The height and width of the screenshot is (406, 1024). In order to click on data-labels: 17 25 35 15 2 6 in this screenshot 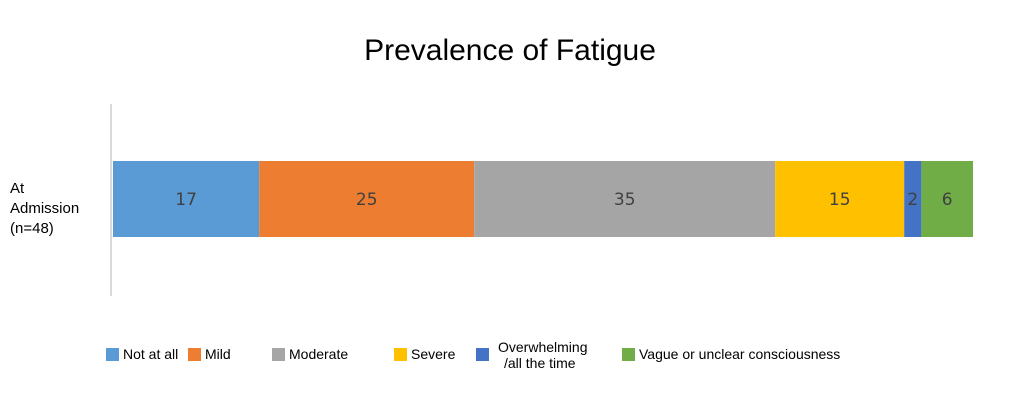, I will do `click(563, 200)`.